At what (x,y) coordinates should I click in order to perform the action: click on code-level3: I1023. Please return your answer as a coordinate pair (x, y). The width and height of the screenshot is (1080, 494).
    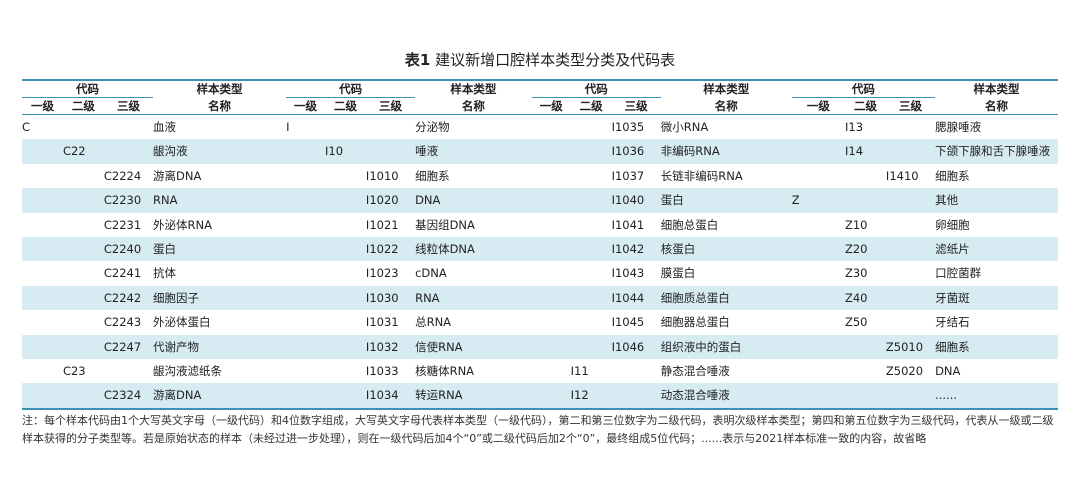
    Looking at the image, I should click on (382, 273).